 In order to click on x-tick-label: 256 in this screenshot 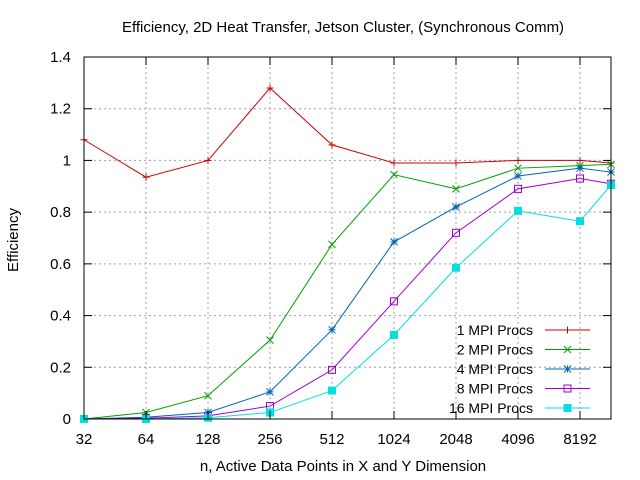, I will do `click(269, 439)`.